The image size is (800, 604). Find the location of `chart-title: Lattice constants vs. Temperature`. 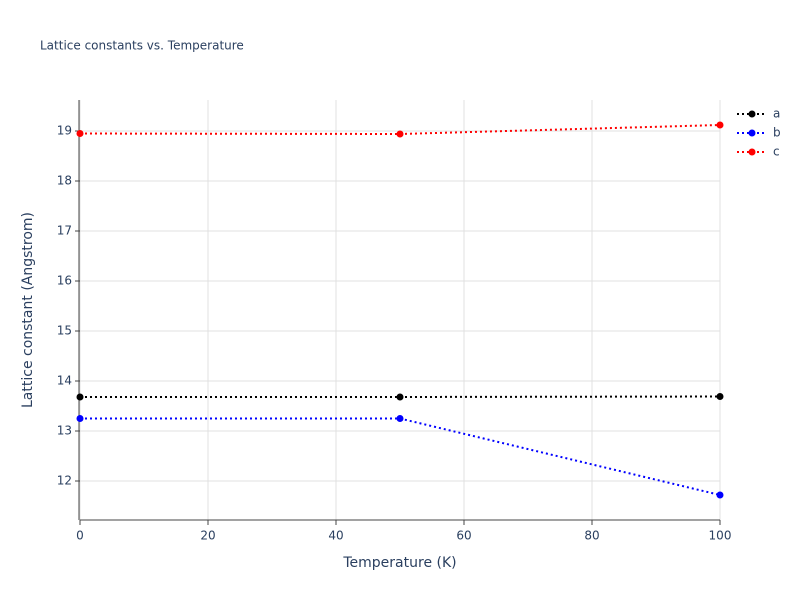

chart-title: Lattice constants vs. Temperature is located at coordinates (142, 46).